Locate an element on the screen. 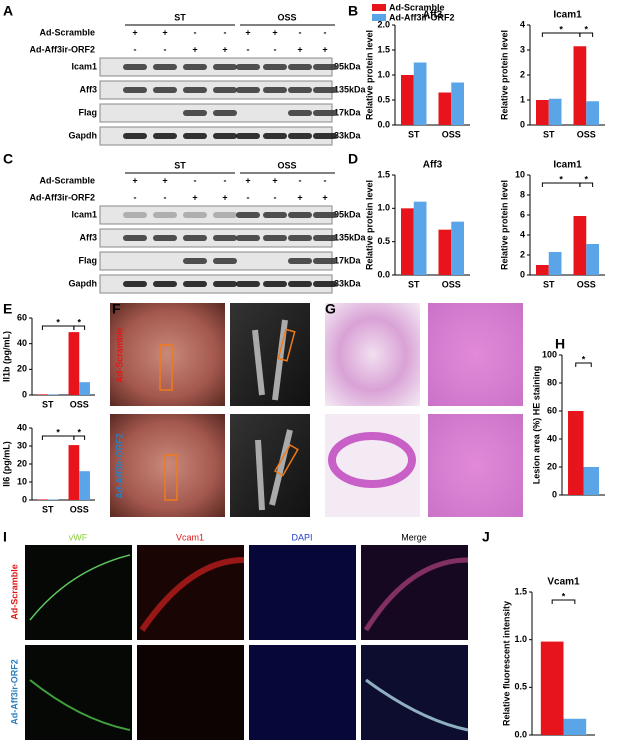 The width and height of the screenshot is (617, 747). y-tick-label: 60 is located at coordinates (22, 317).